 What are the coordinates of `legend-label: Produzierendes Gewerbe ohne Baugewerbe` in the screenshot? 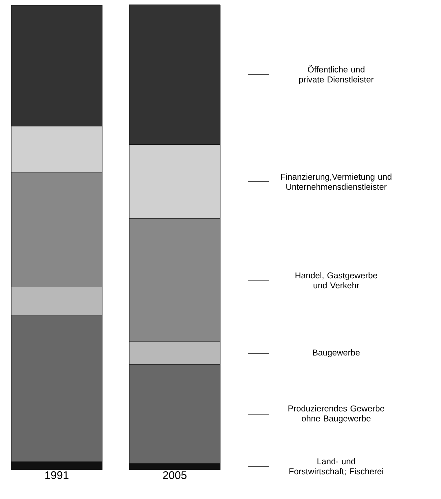 It's located at (336, 414).